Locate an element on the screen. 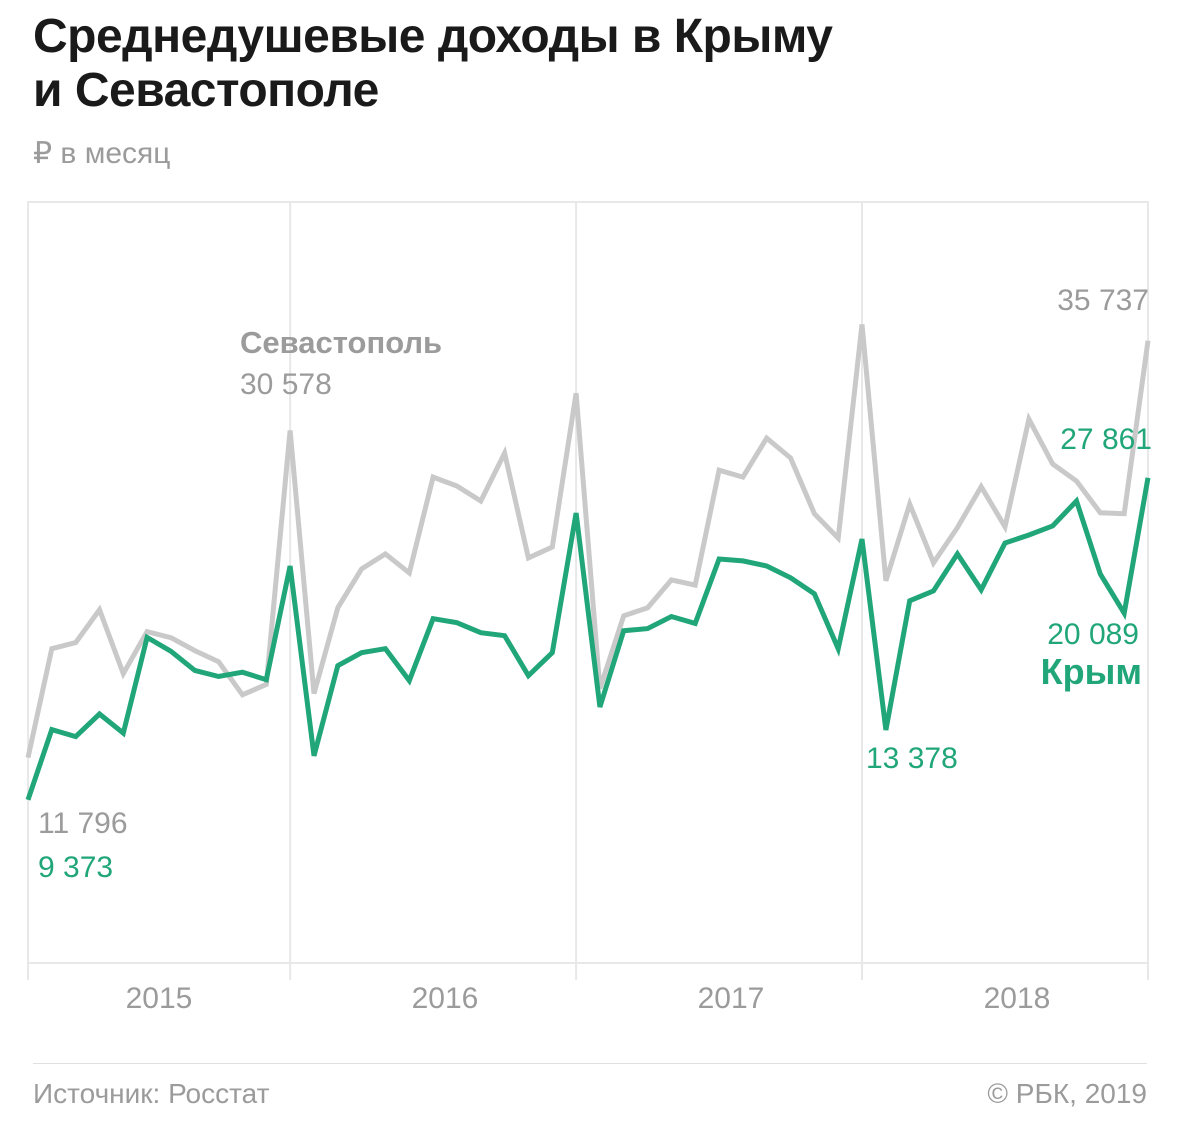 Image resolution: width=1180 pixels, height=1128 pixels. value-label-crimea-nov2018: 20 089 is located at coordinates (1093, 634).